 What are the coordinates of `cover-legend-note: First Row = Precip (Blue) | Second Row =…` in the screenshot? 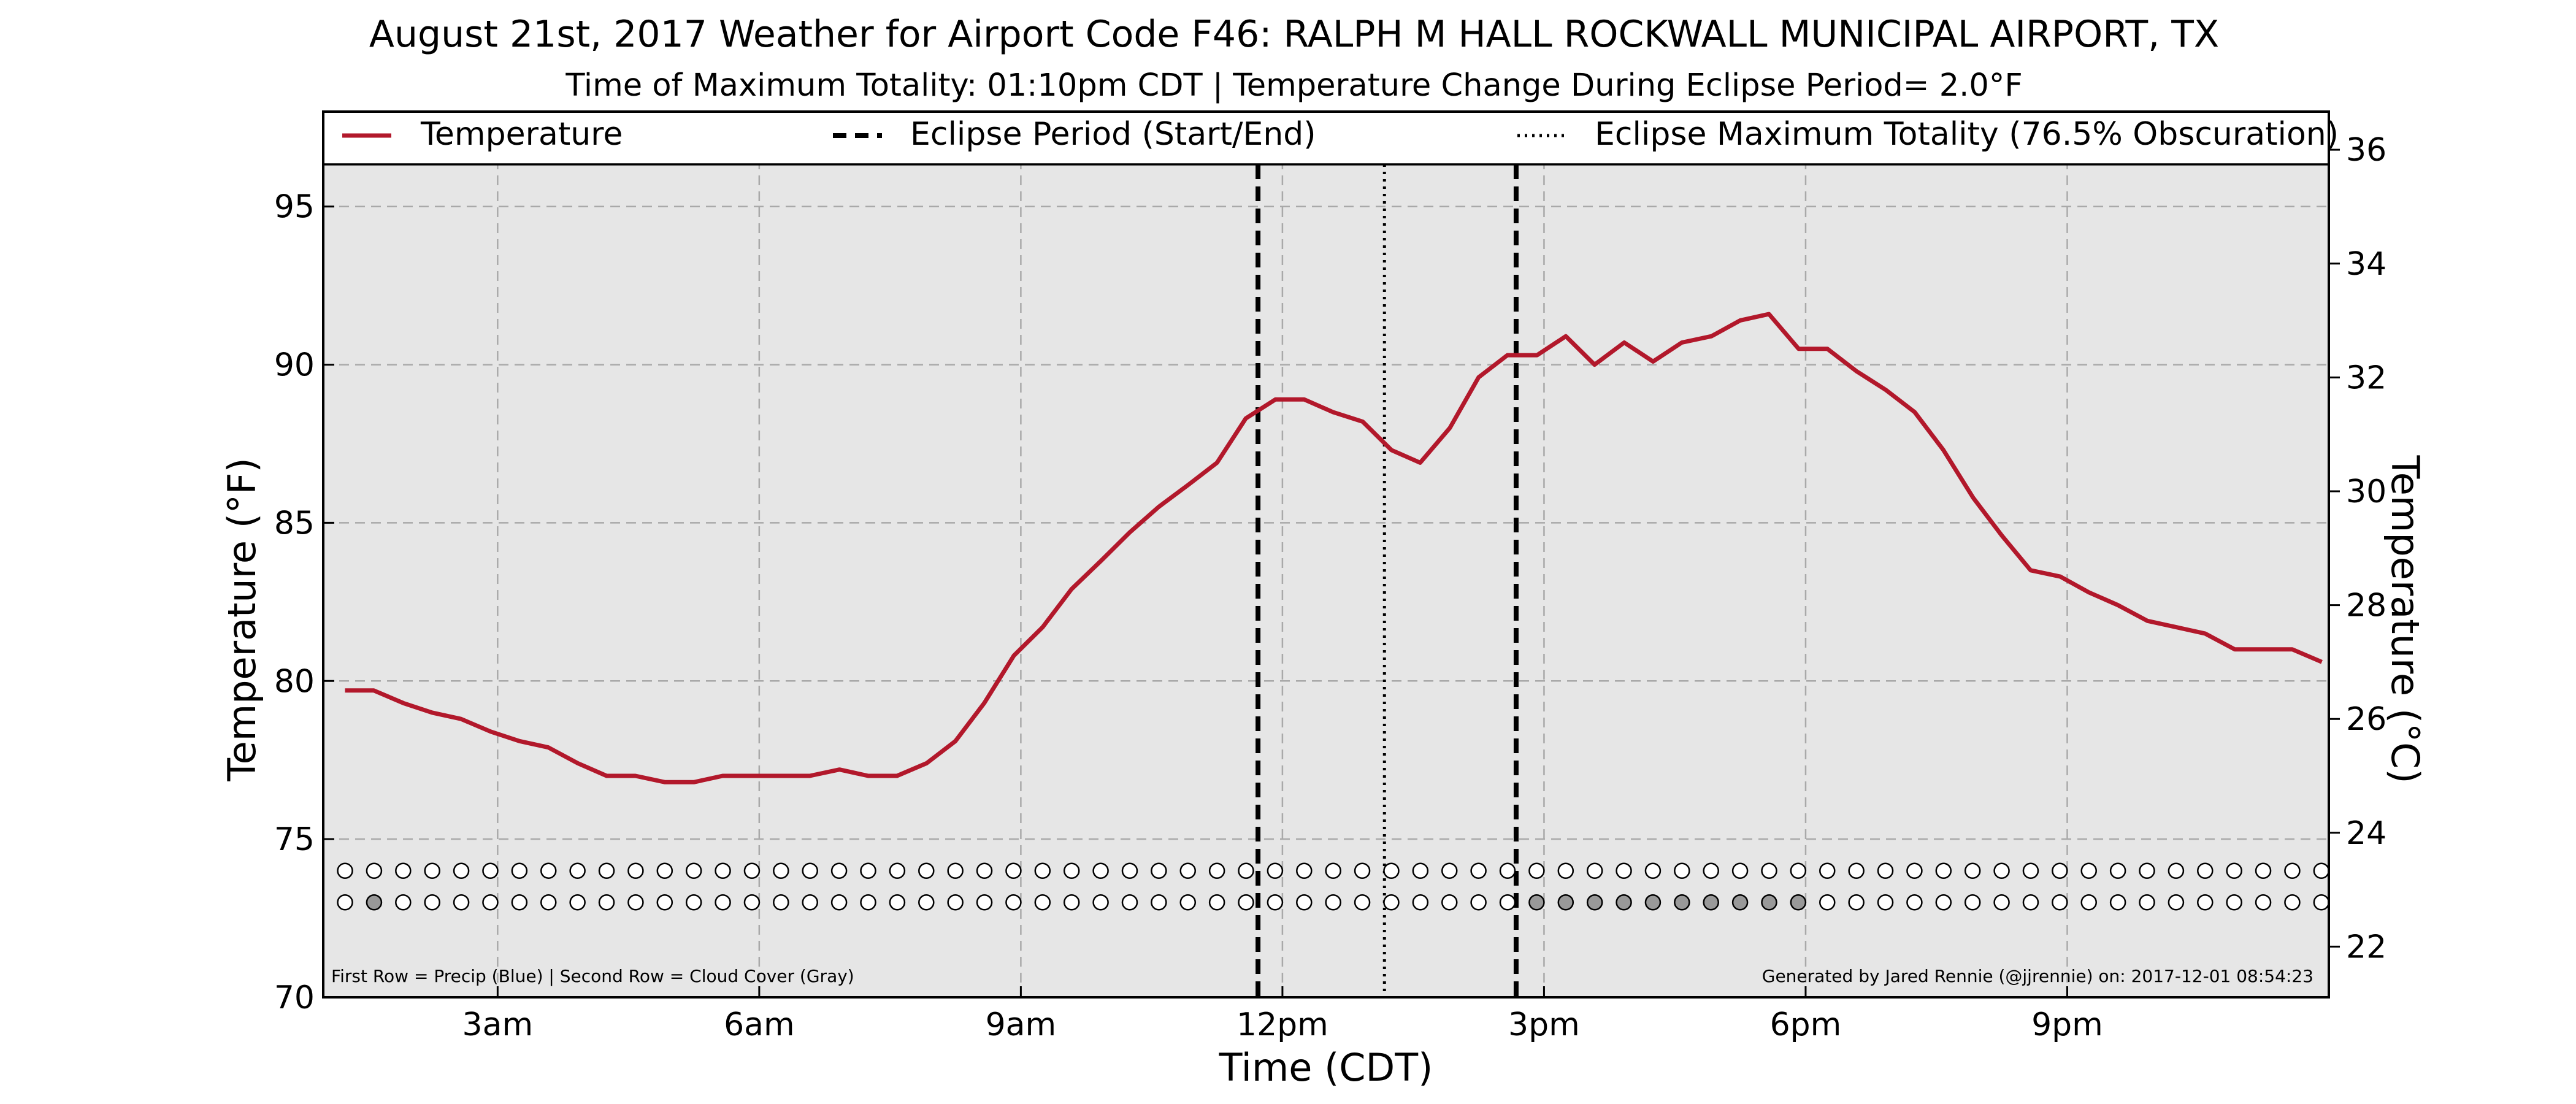 It's located at (592, 976).